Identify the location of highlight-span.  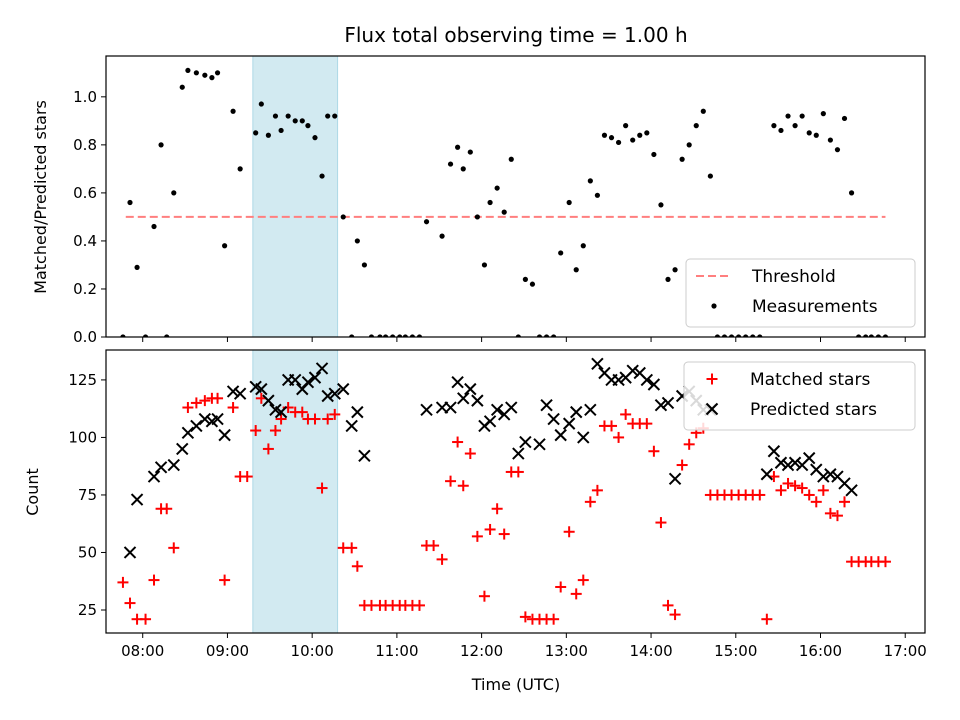
(295, 196).